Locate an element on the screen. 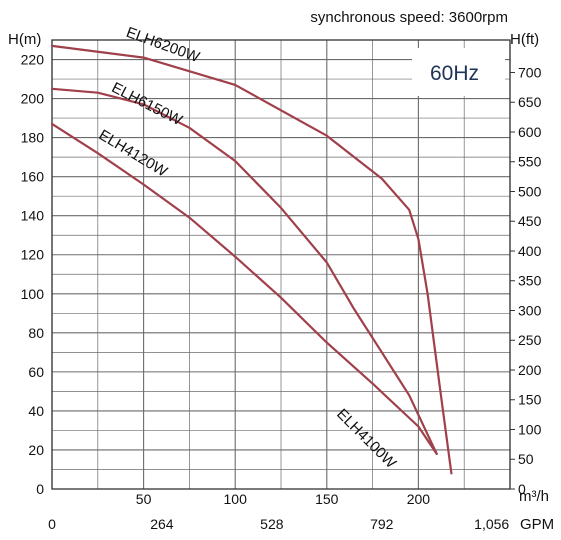 The width and height of the screenshot is (561, 540). y-left-tick-label: 100 is located at coordinates (33, 294).